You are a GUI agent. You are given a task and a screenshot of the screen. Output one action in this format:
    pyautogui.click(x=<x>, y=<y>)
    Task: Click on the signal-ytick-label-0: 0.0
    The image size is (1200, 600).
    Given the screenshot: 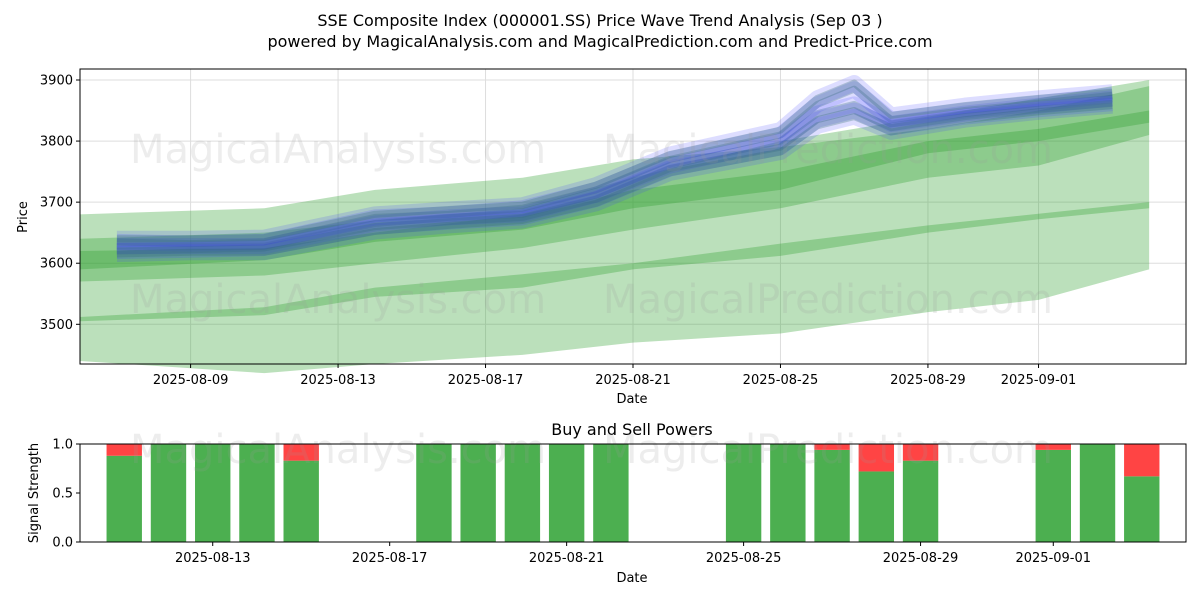 What is the action you would take?
    pyautogui.click(x=62, y=543)
    